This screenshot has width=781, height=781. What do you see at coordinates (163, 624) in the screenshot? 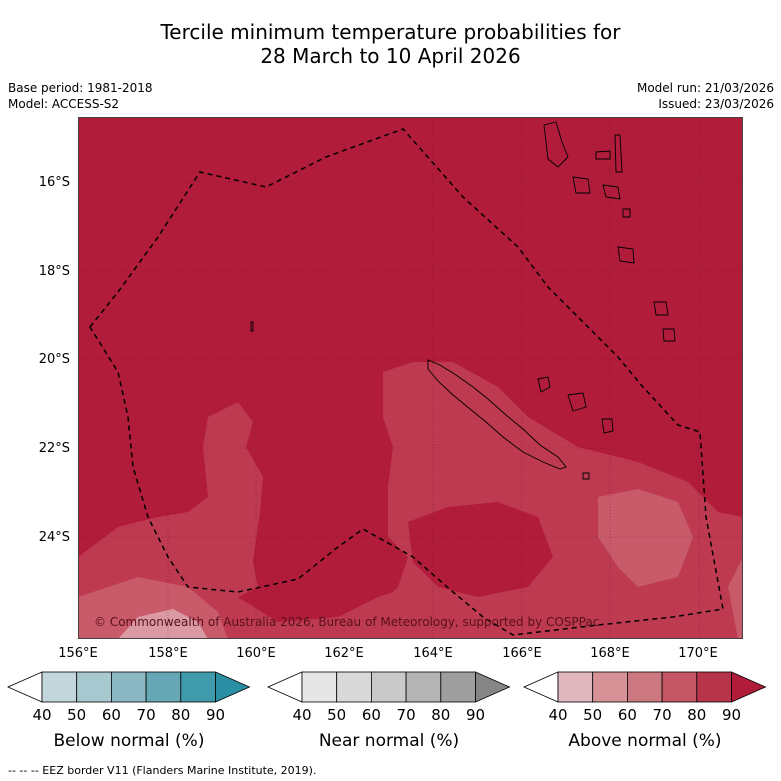
I see `probability-region-pale` at bounding box center [163, 624].